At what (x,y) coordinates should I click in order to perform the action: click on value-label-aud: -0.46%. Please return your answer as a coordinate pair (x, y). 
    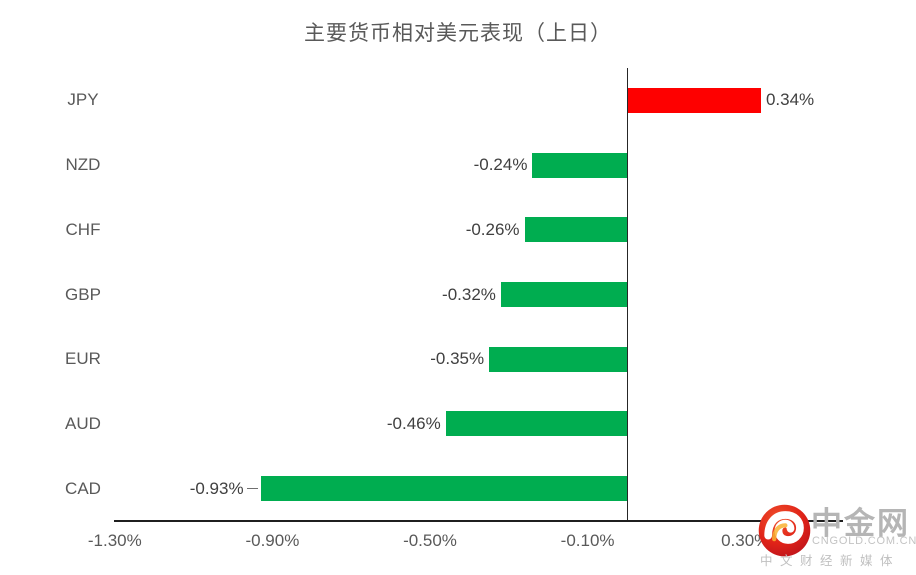
    Looking at the image, I should click on (413, 423).